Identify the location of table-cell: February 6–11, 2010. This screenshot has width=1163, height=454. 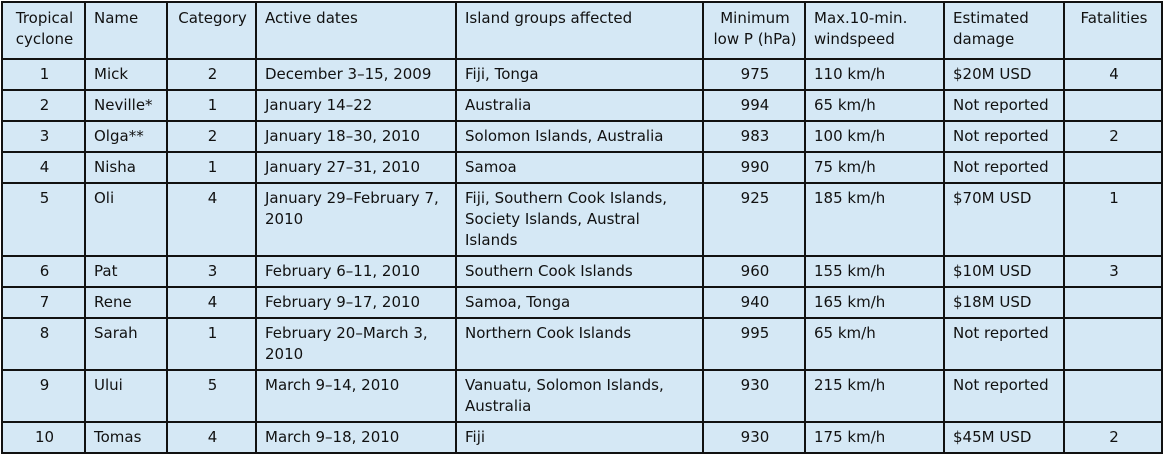
(356, 271).